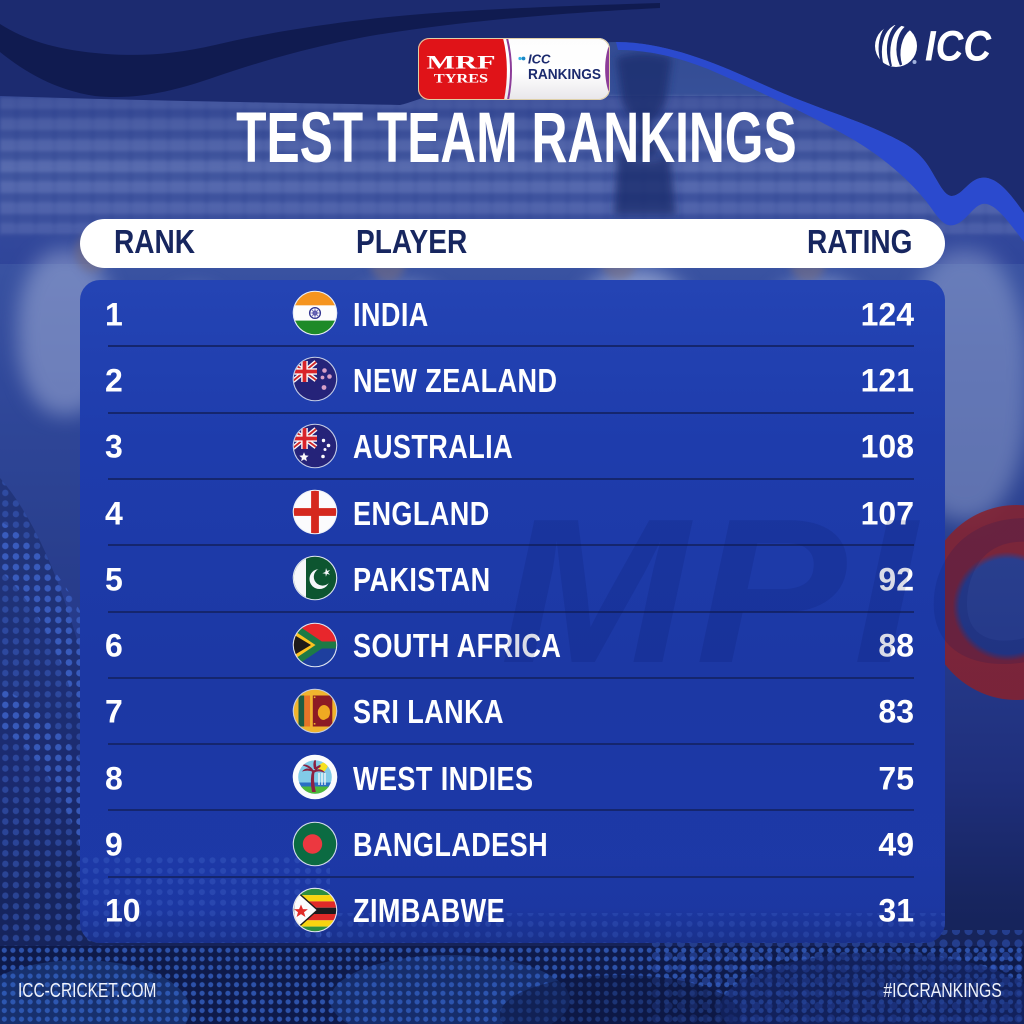 The height and width of the screenshot is (1024, 1024). What do you see at coordinates (564, 74) in the screenshot?
I see `svg-text: RANKINGS` at bounding box center [564, 74].